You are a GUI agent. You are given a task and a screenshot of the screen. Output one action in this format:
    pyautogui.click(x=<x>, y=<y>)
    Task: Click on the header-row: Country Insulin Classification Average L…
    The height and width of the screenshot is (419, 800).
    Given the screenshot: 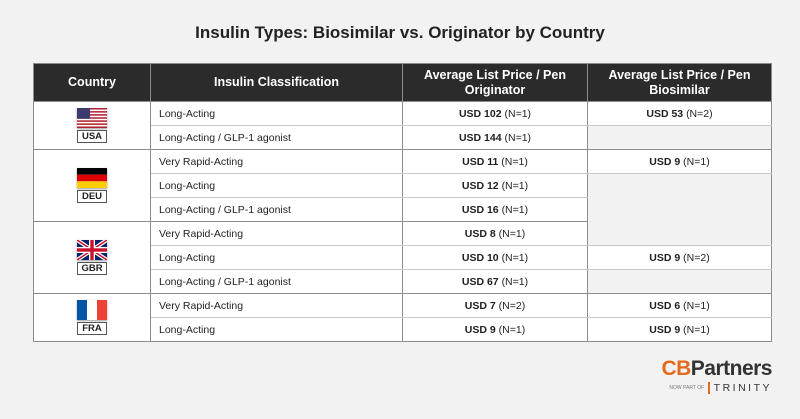 What is the action you would take?
    pyautogui.click(x=402, y=82)
    